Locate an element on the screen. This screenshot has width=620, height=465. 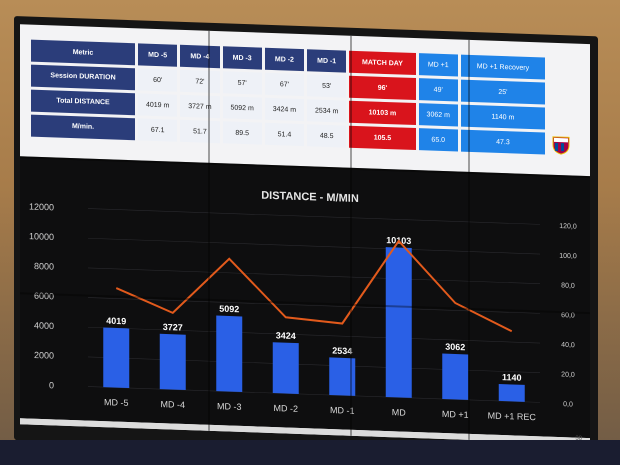
table-cell: 72' is located at coordinates (200, 81).